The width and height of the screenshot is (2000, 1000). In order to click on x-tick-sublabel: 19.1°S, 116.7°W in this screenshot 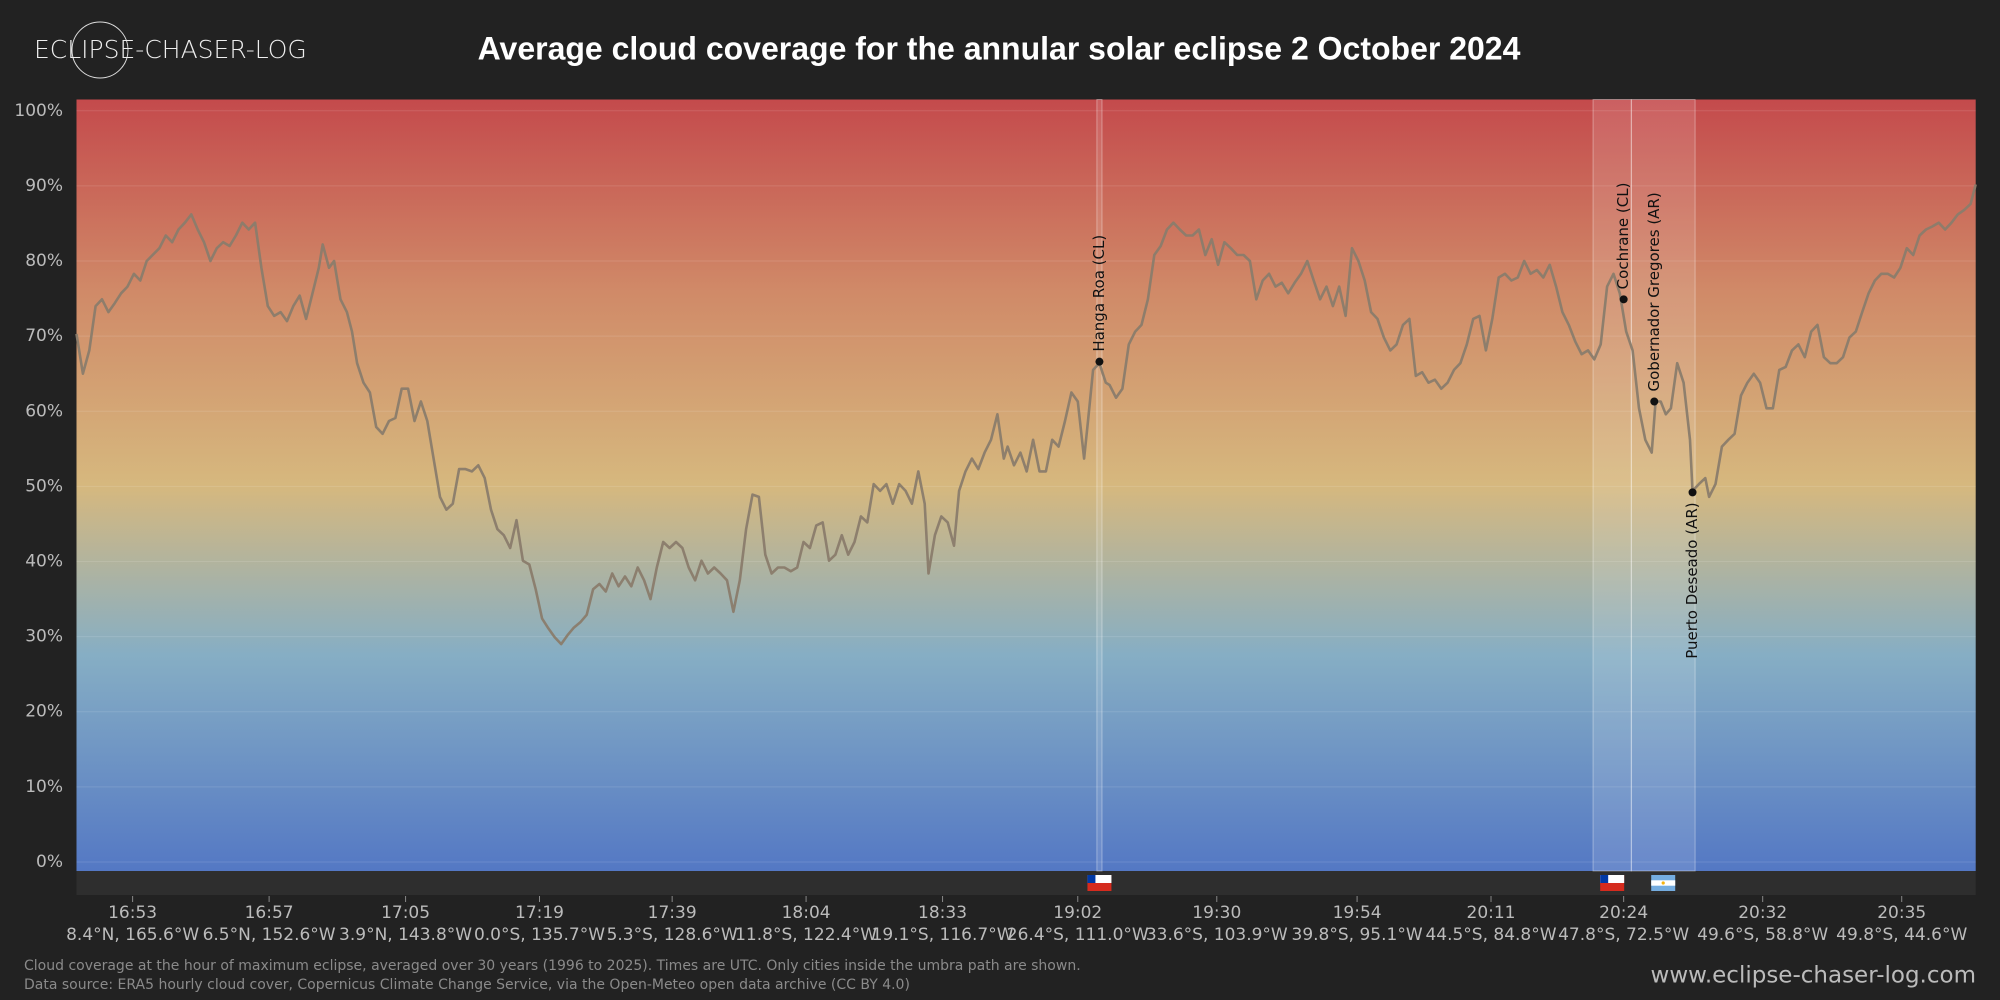, I will do `click(943, 935)`.